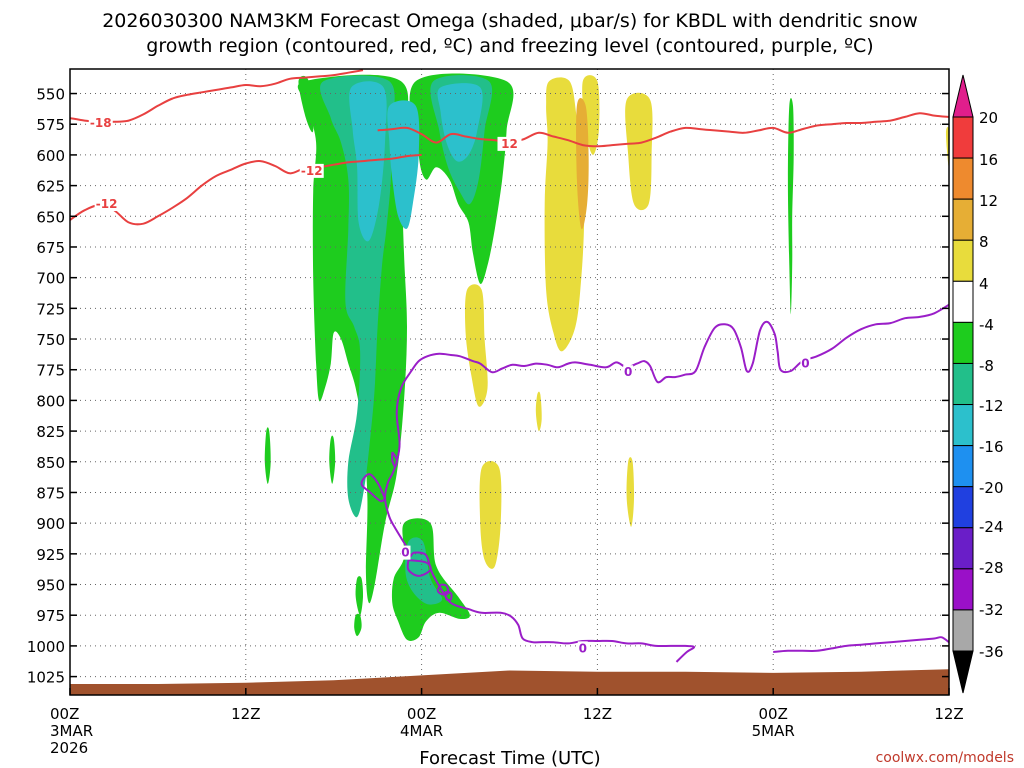 The height and width of the screenshot is (768, 1024). What do you see at coordinates (50, 401) in the screenshot?
I see `y-tick-label-800: 800` at bounding box center [50, 401].